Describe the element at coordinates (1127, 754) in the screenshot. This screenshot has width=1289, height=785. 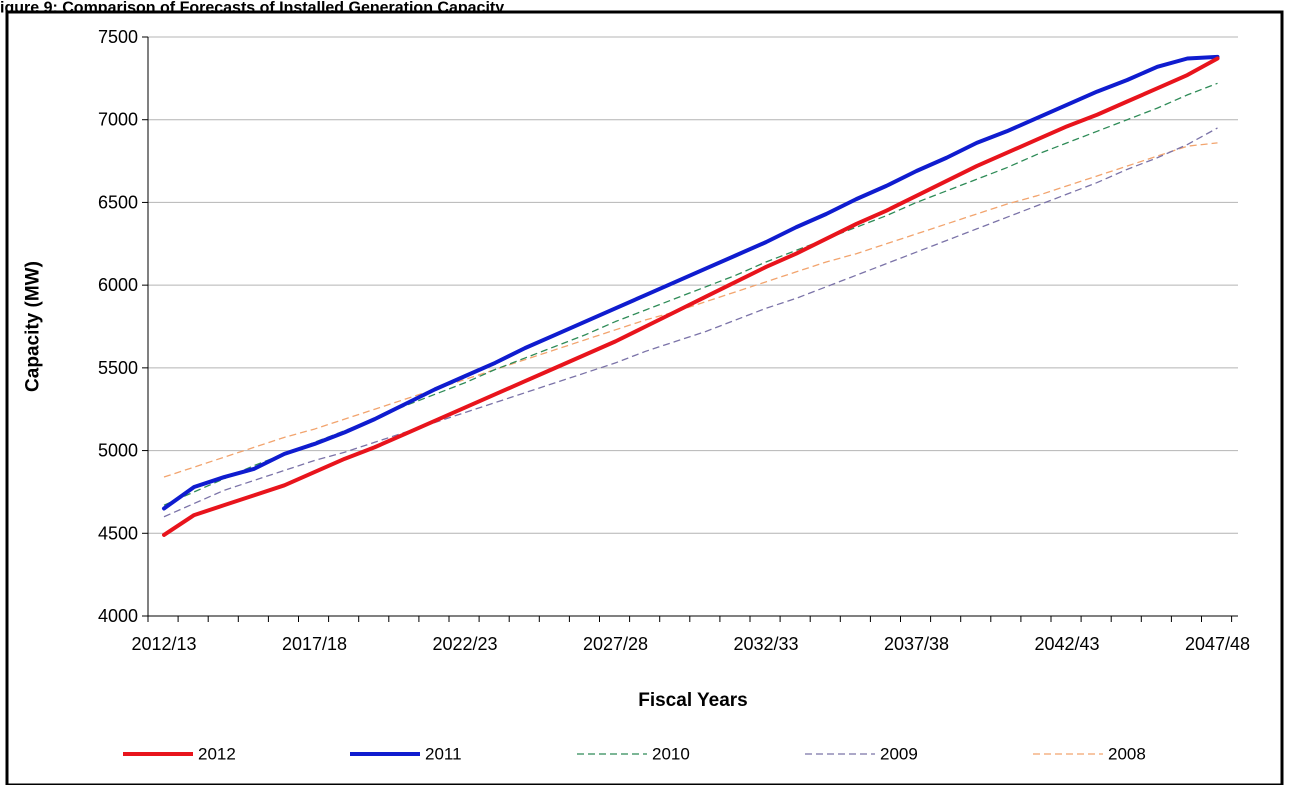
I see `legend-label-2008: 2008` at that location.